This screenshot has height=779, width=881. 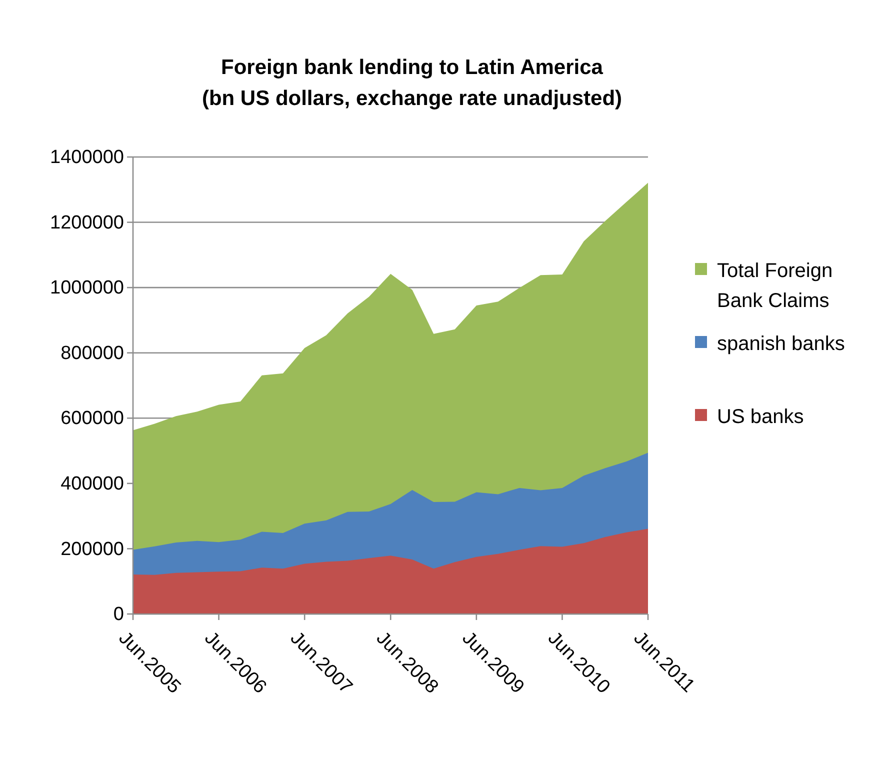 What do you see at coordinates (412, 67) in the screenshot?
I see `chart-title: Foreign bank lending to Latin America` at bounding box center [412, 67].